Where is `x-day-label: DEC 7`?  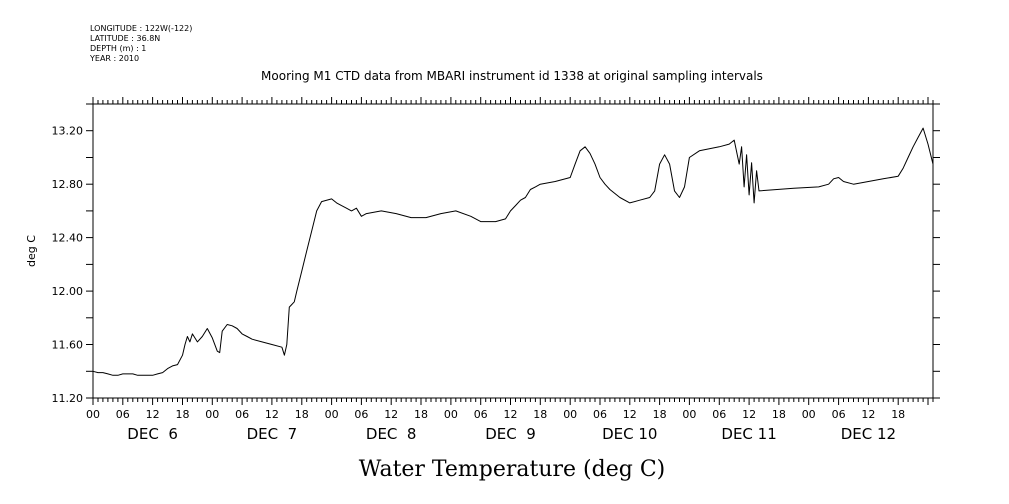
x-day-label: DEC 7 is located at coordinates (272, 434).